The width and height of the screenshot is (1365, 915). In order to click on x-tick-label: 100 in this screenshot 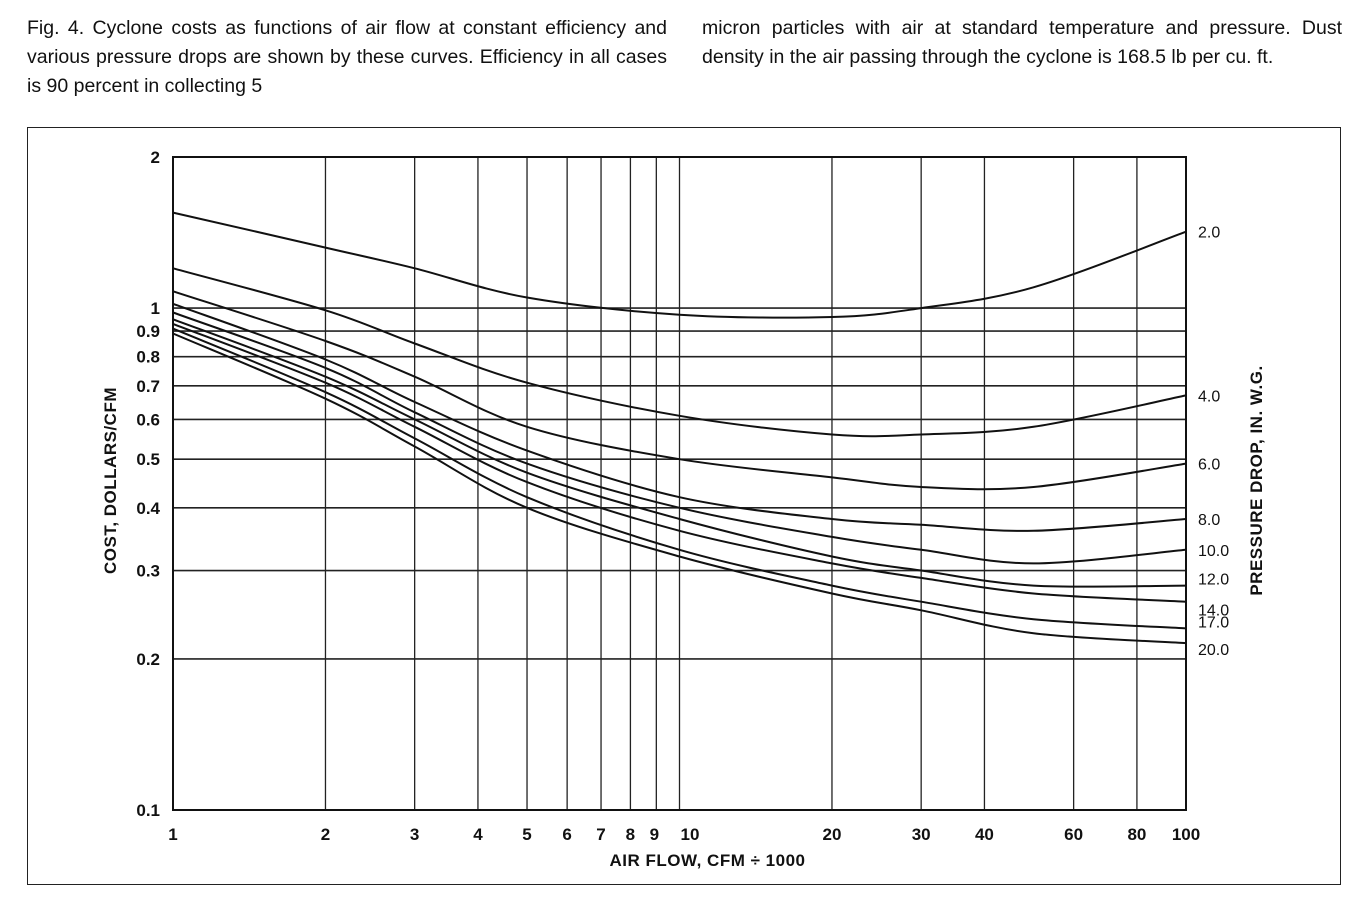, I will do `click(1186, 834)`.